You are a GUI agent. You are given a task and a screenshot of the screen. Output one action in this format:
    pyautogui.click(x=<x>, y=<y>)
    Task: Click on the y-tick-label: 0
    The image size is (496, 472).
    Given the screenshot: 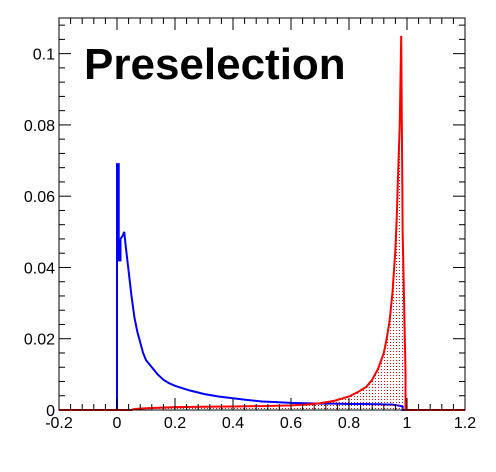 What is the action you would take?
    pyautogui.click(x=50, y=411)
    